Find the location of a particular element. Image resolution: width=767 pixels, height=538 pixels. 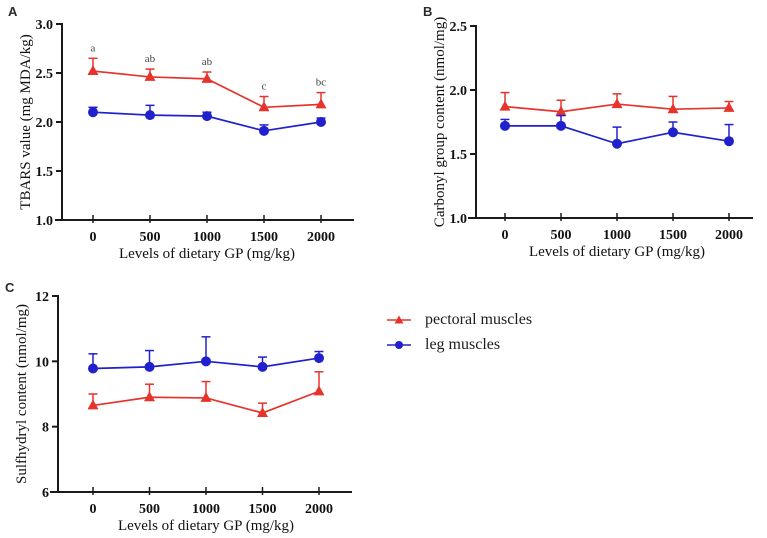

leg-circle-marker-icon is located at coordinates (399, 345).